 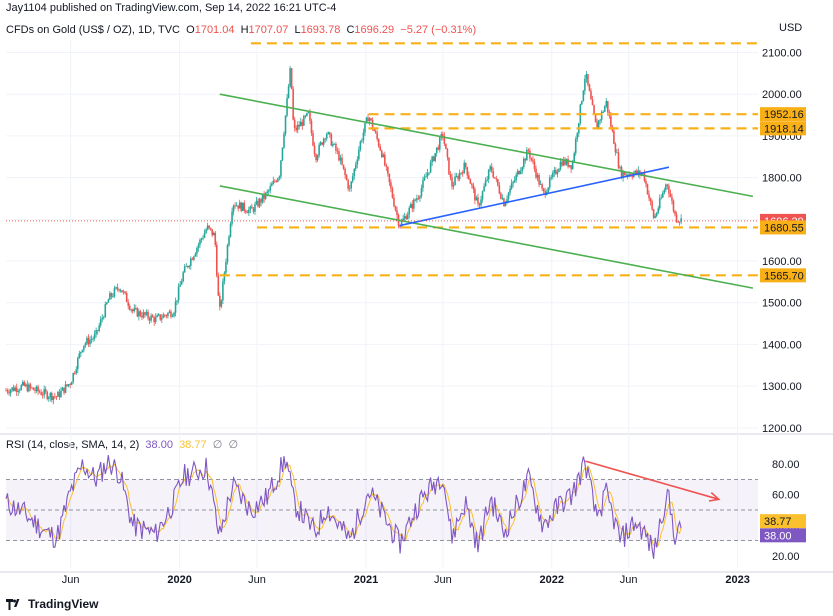 I want to click on open-label: O, so click(x=190, y=30).